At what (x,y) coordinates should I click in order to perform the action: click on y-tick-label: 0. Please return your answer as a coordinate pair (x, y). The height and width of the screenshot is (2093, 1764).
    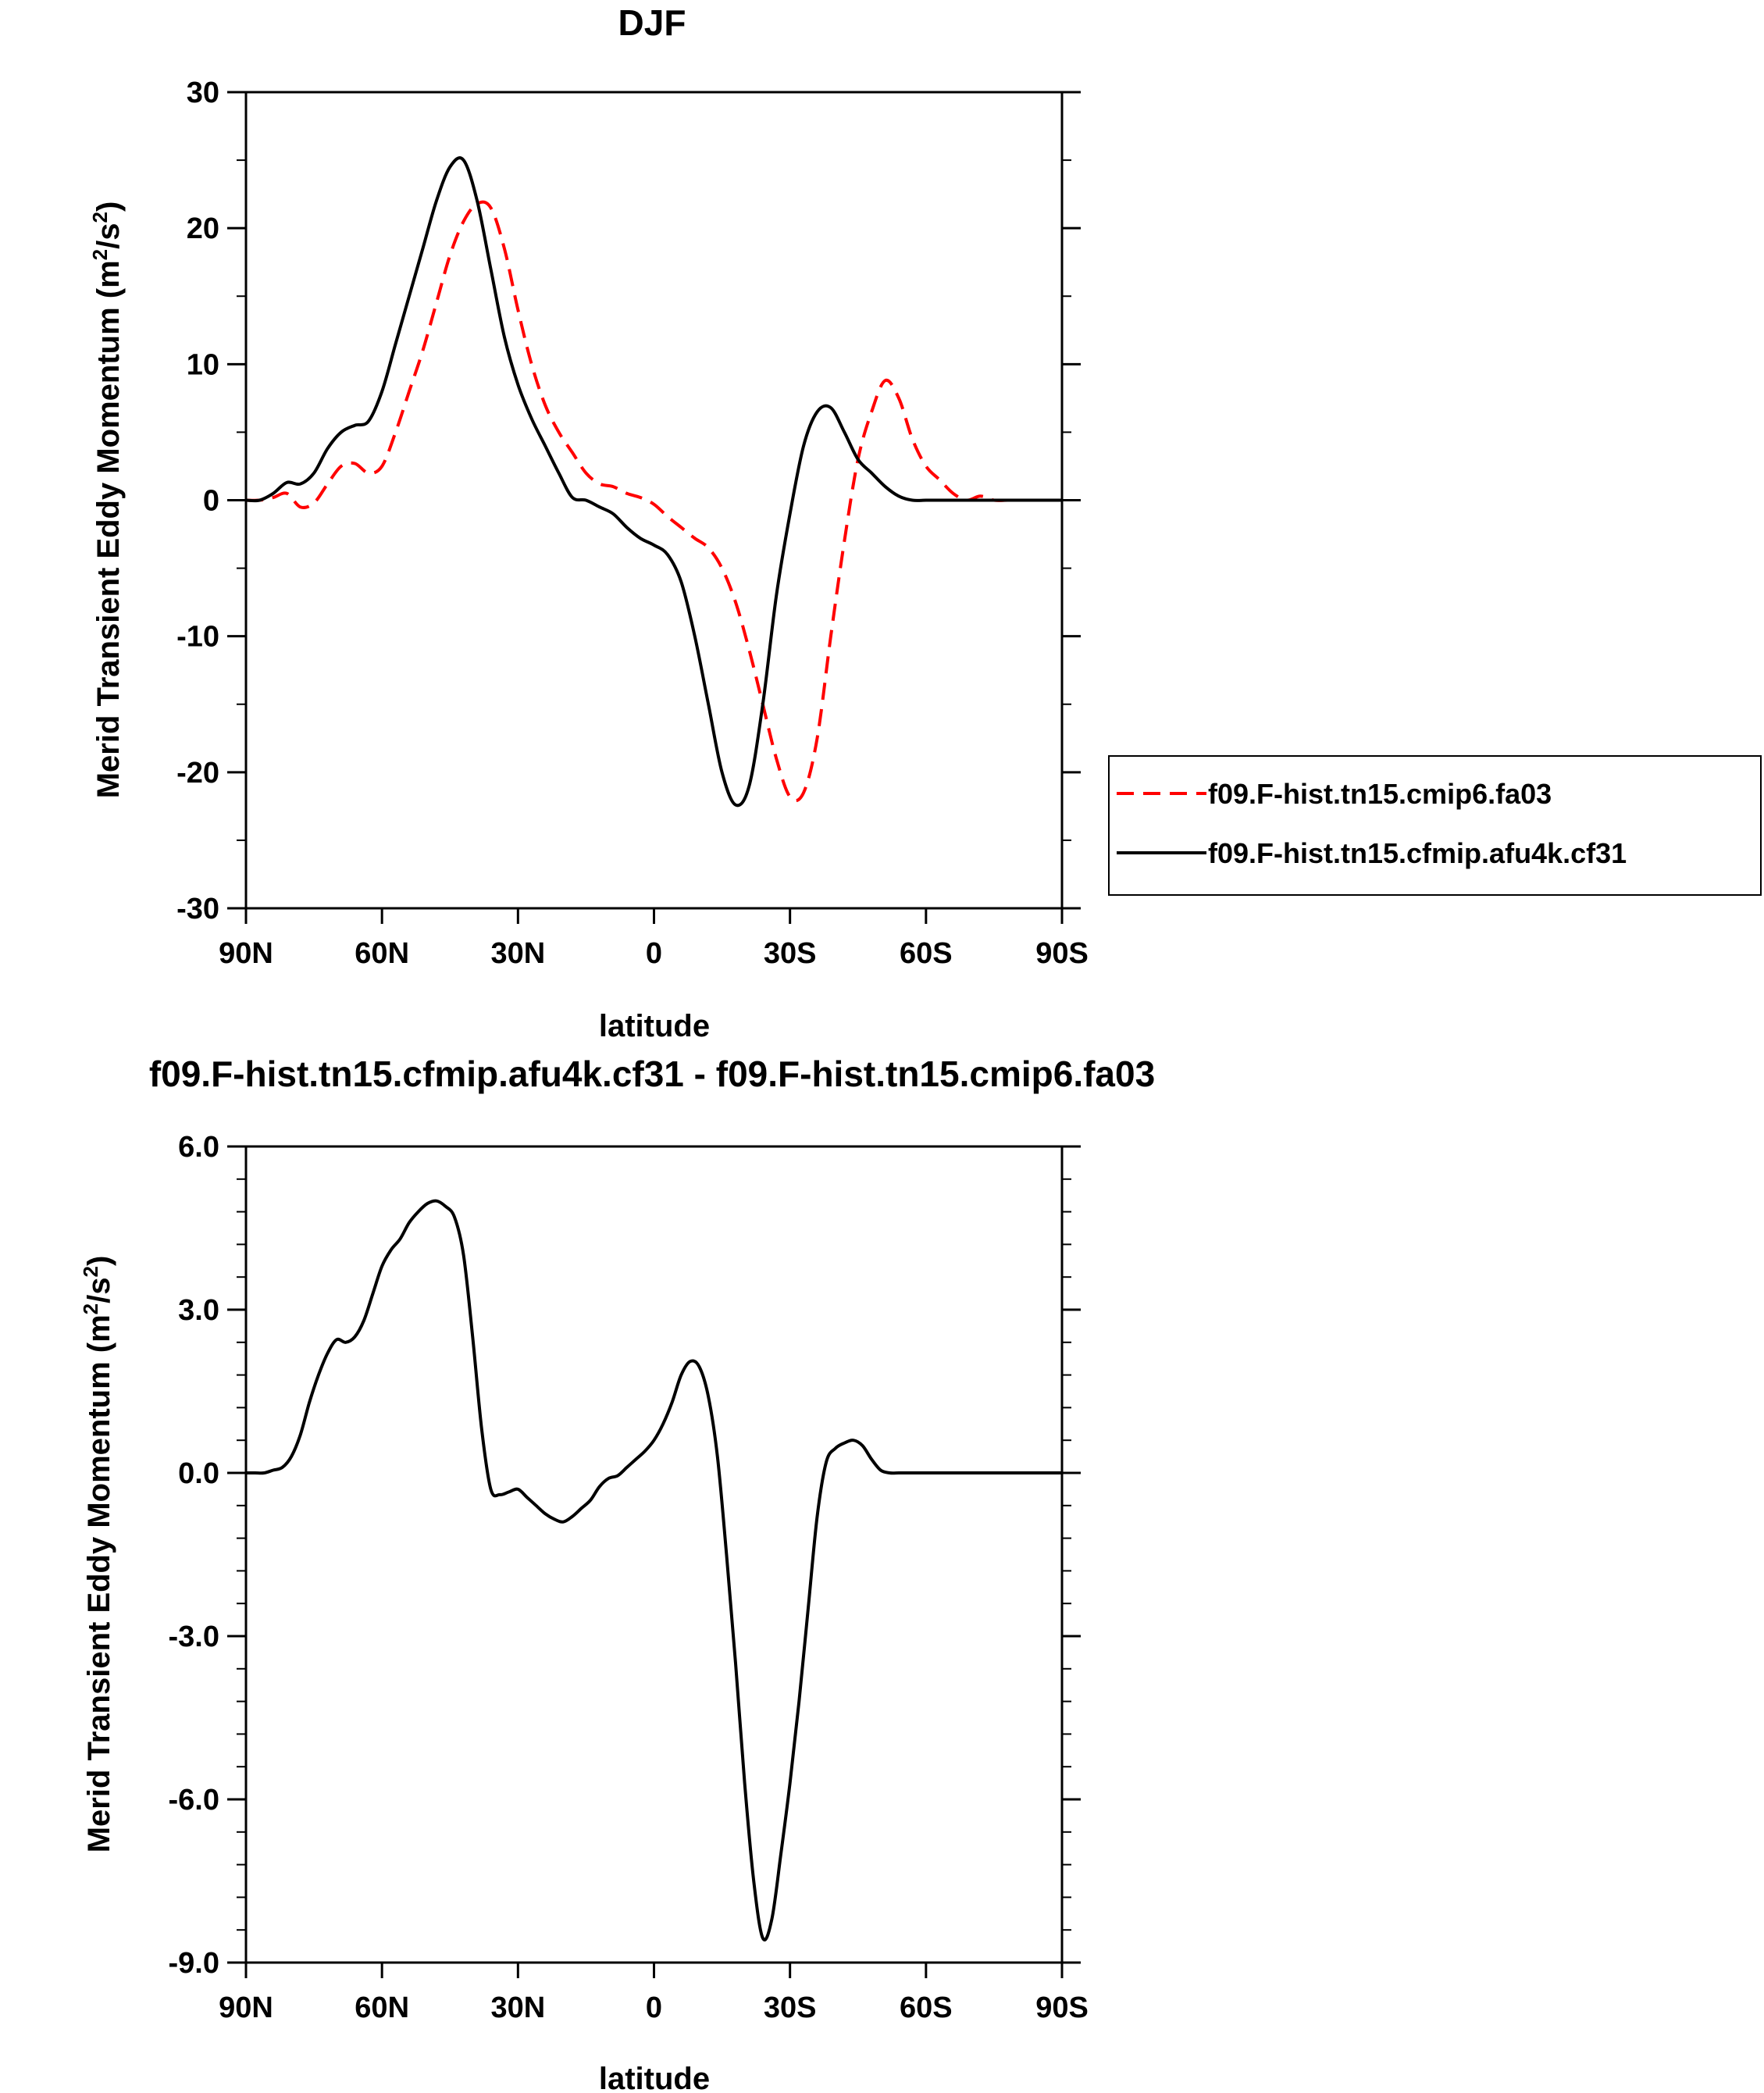
    Looking at the image, I should click on (211, 501).